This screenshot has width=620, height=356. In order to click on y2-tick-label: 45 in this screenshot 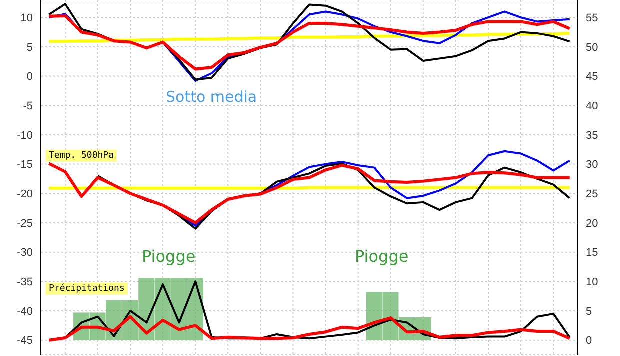, I will do `click(592, 77)`.